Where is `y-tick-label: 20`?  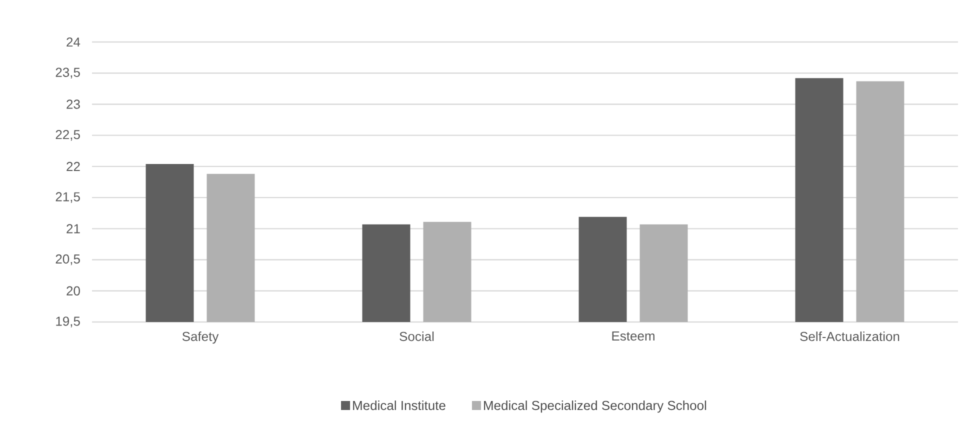
y-tick-label: 20 is located at coordinates (73, 291).